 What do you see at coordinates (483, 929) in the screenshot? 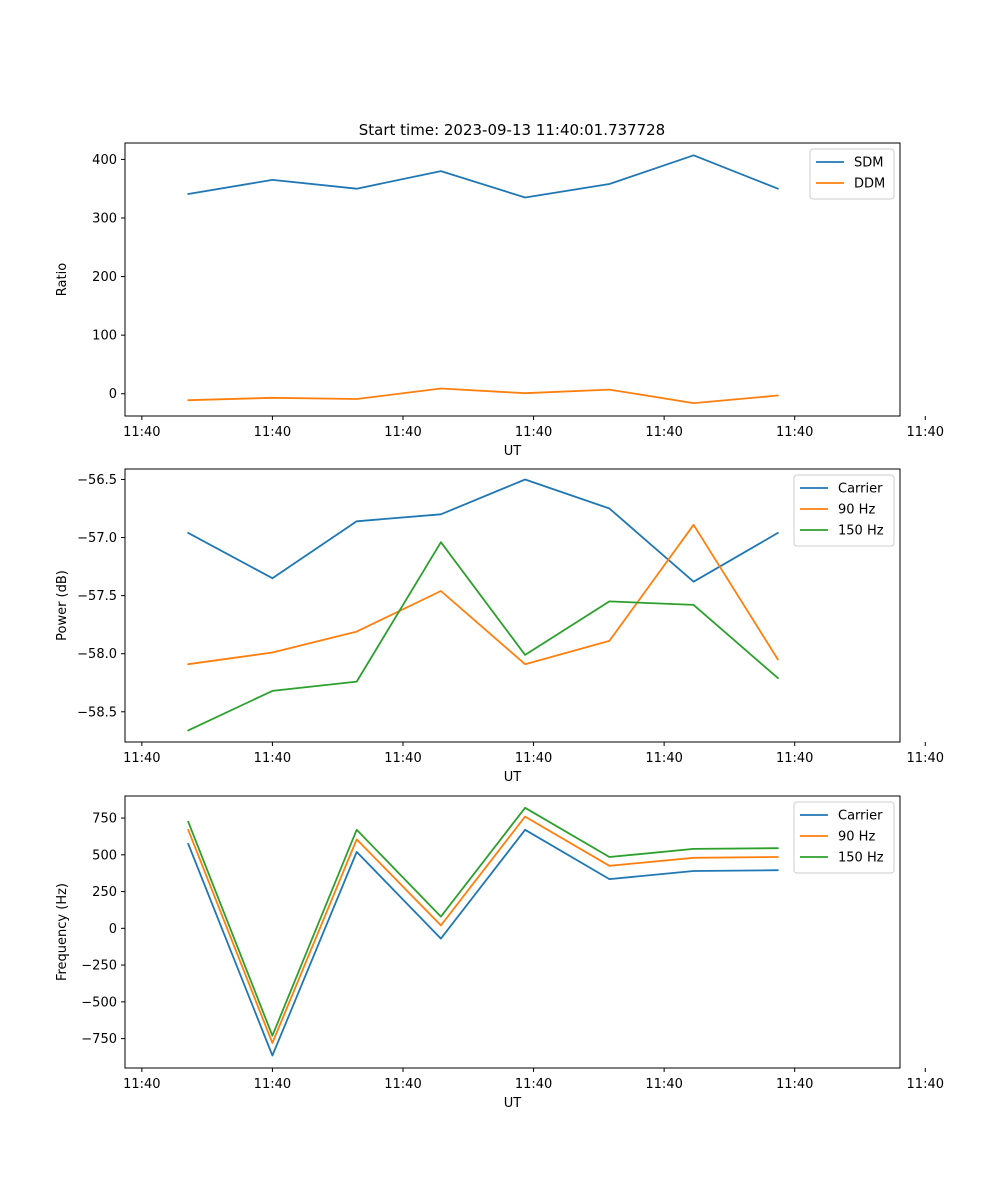
I see `frequency-series-90-hz-line` at bounding box center [483, 929].